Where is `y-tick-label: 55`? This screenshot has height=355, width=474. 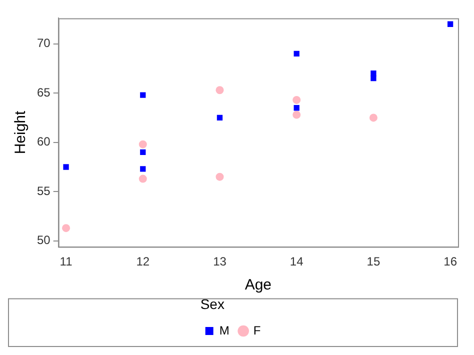 y-tick-label: 55 is located at coordinates (43, 191).